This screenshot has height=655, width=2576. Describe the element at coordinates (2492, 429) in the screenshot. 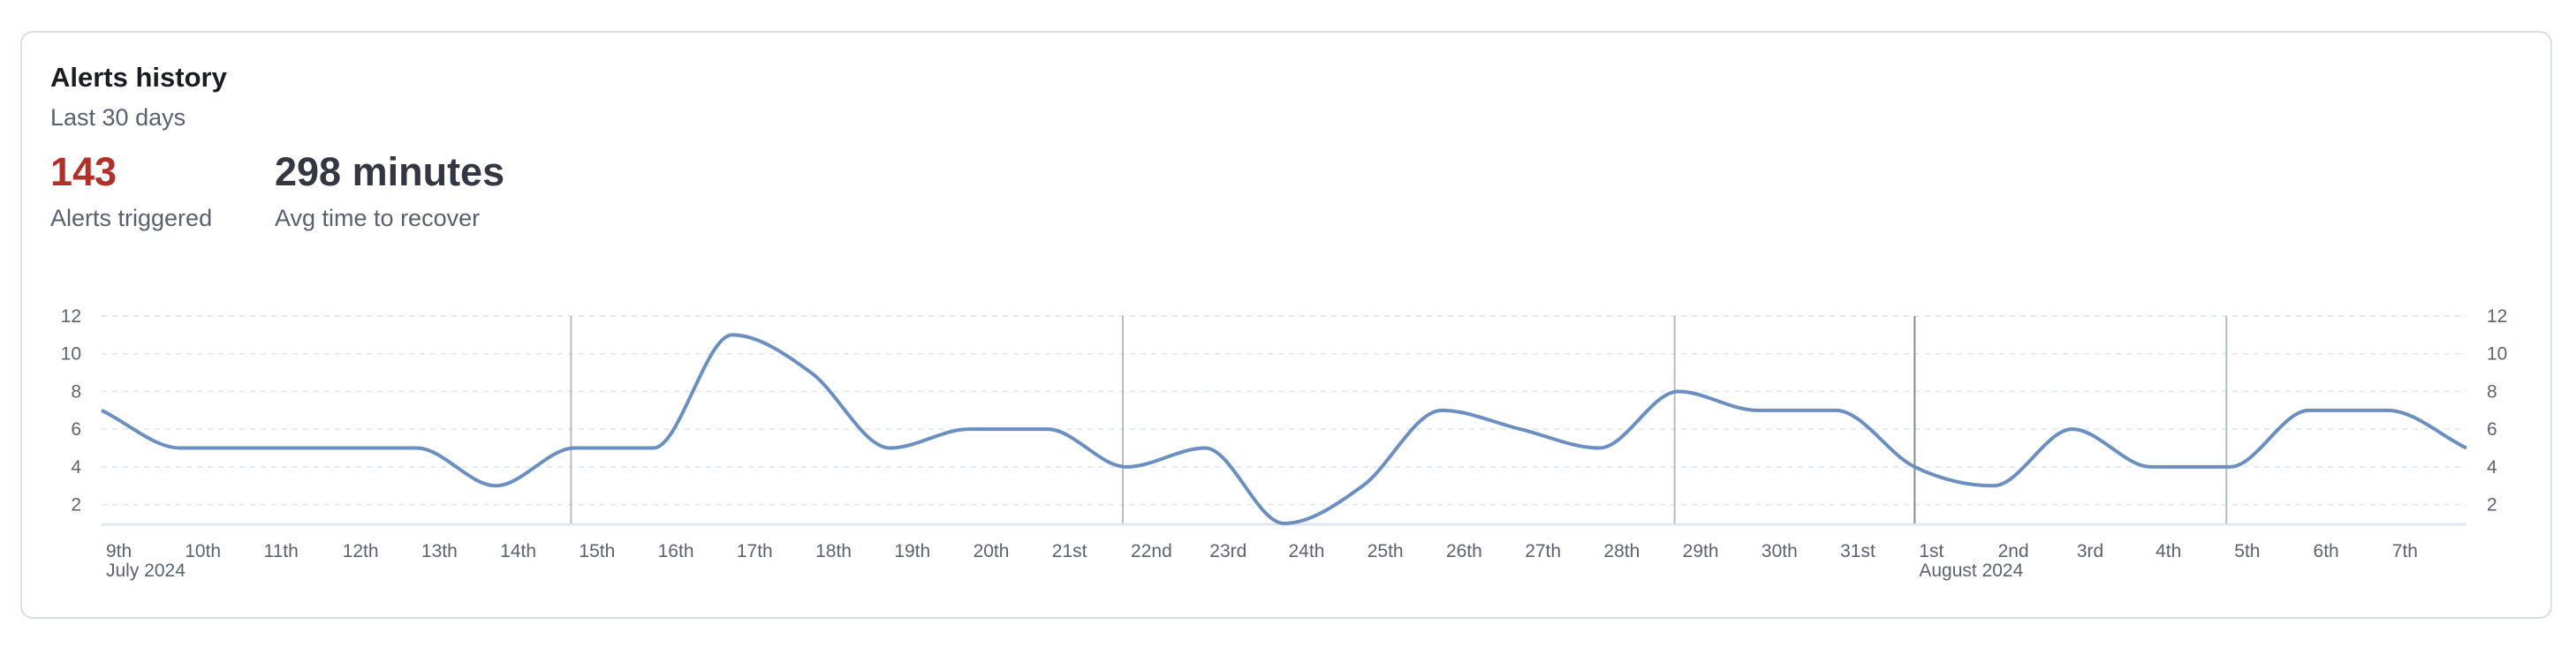

I see `y-tick-label-right: 6` at that location.